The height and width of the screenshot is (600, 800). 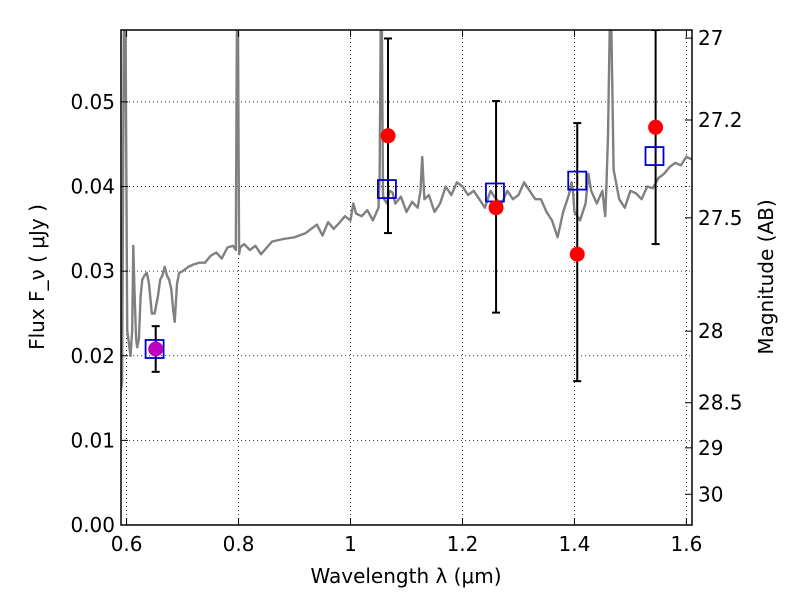 I want to click on x-axis-label: Wavelength λ (μm), so click(x=405, y=576).